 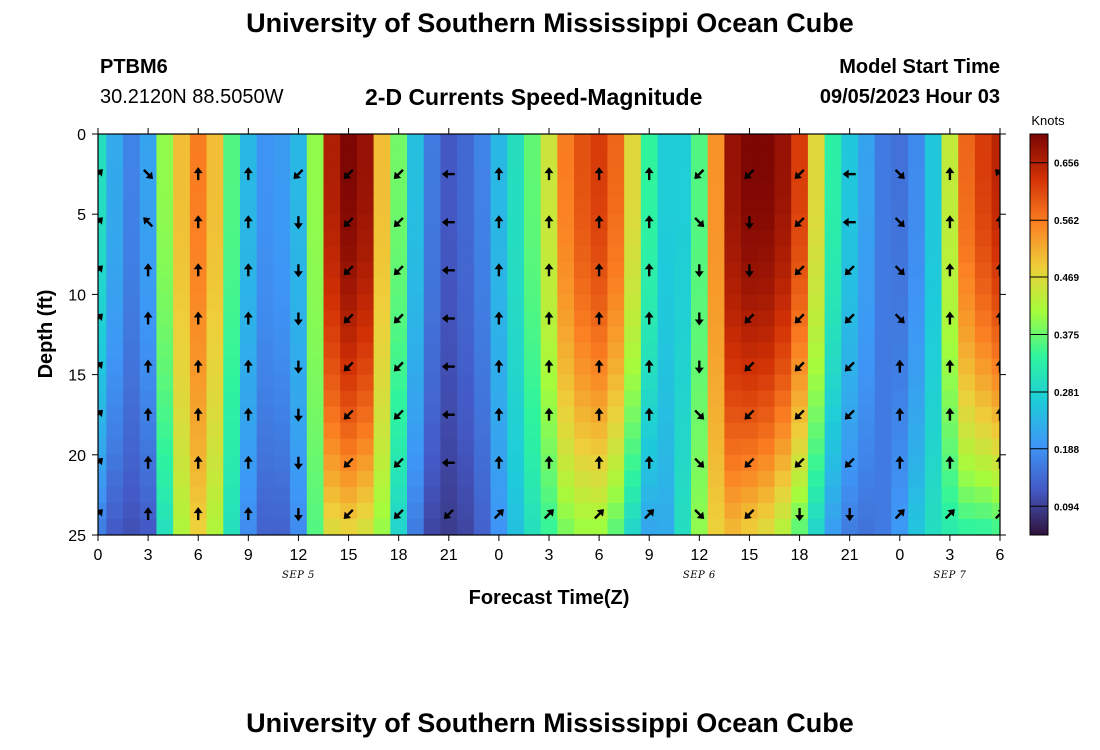 I want to click on colorbar-tick-label: 0.375, so click(x=1066, y=336).